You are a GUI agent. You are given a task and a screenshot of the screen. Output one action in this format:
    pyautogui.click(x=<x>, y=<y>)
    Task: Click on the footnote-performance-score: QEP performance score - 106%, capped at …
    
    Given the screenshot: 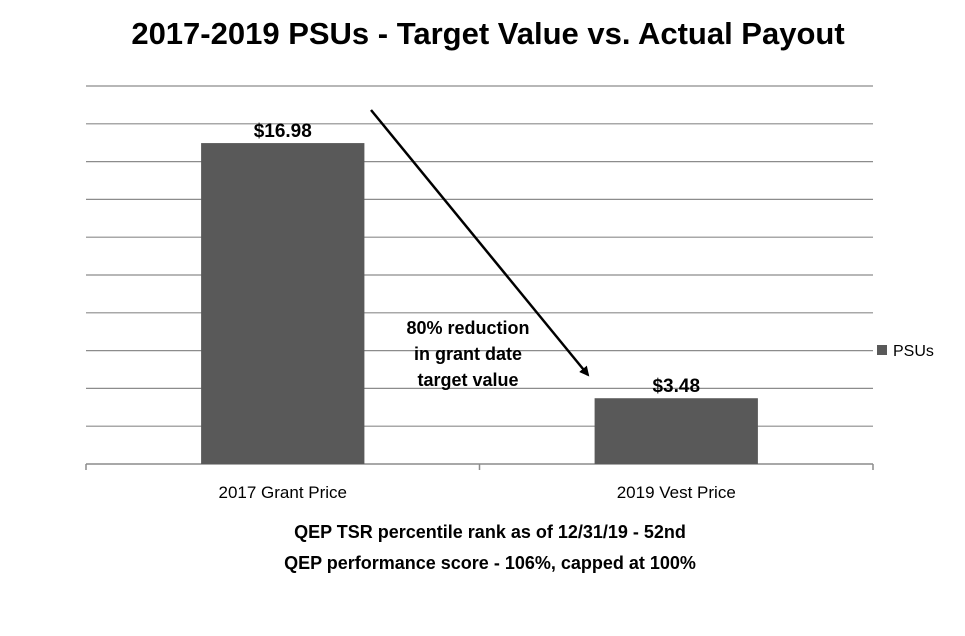 What is the action you would take?
    pyautogui.click(x=490, y=563)
    